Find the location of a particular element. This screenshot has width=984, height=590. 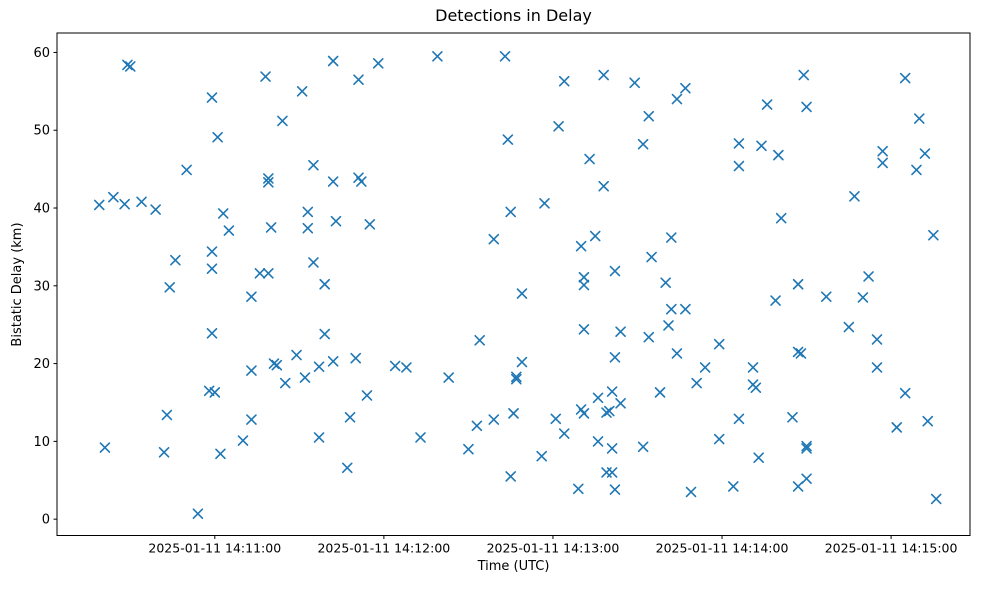

y-tick-label: 60 is located at coordinates (41, 53).